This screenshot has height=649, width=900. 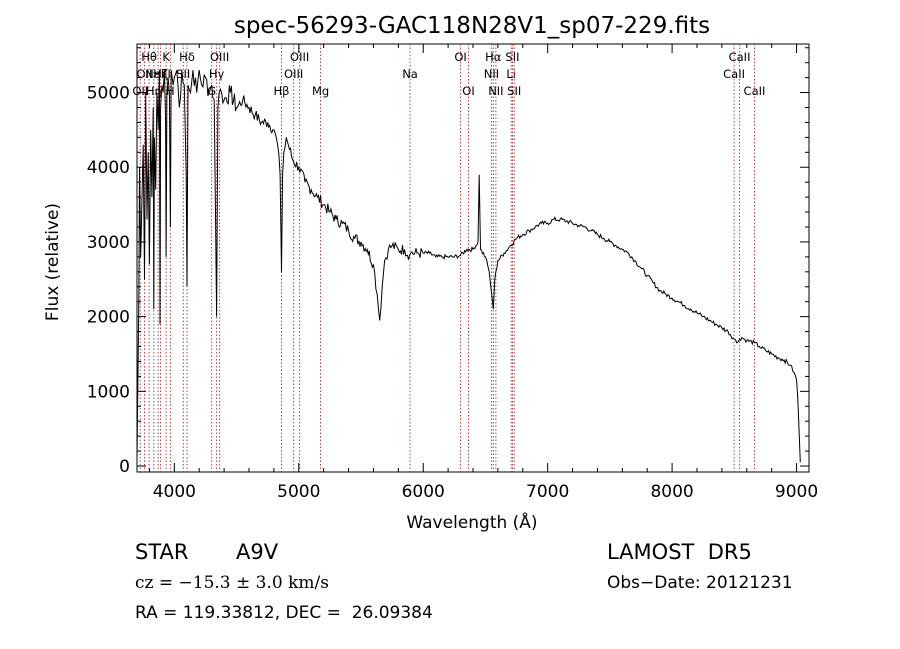 What do you see at coordinates (284, 613) in the screenshot?
I see `coordinates: RA = 119.33812, DEC = 26.09384` at bounding box center [284, 613].